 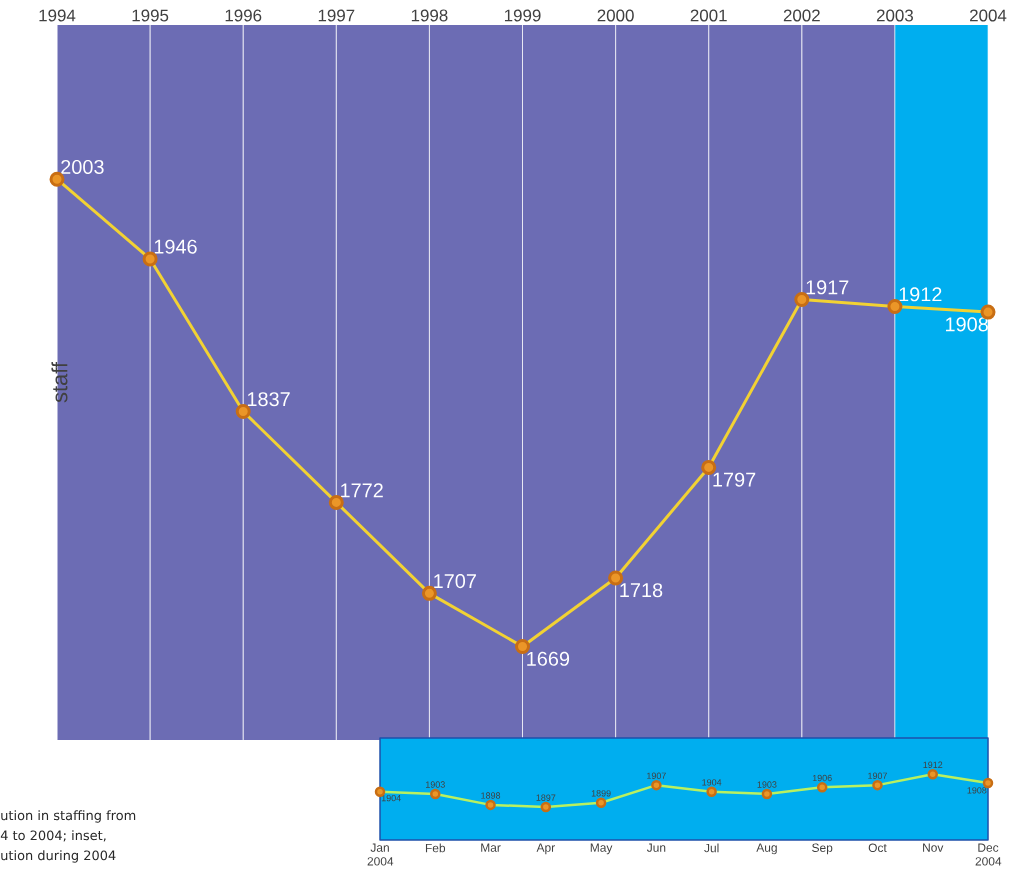 I want to click on data-label: 2003, so click(x=82, y=166).